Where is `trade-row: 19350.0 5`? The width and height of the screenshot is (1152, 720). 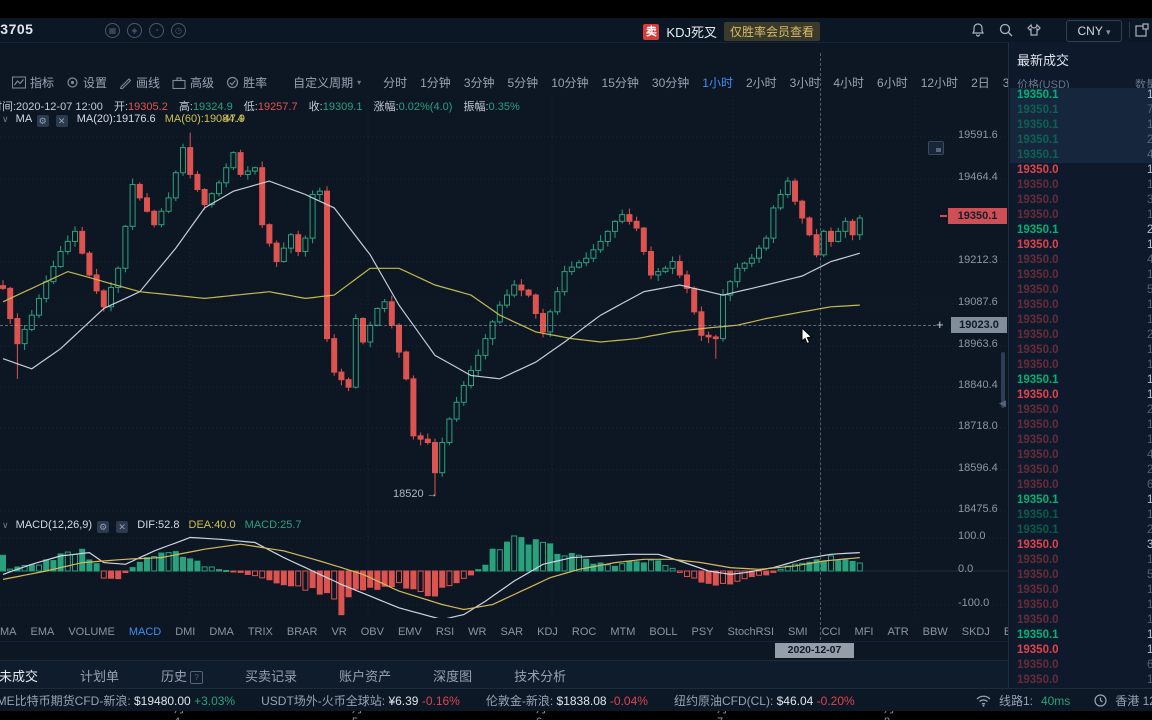
trade-row: 19350.0 5 is located at coordinates (1080, 575).